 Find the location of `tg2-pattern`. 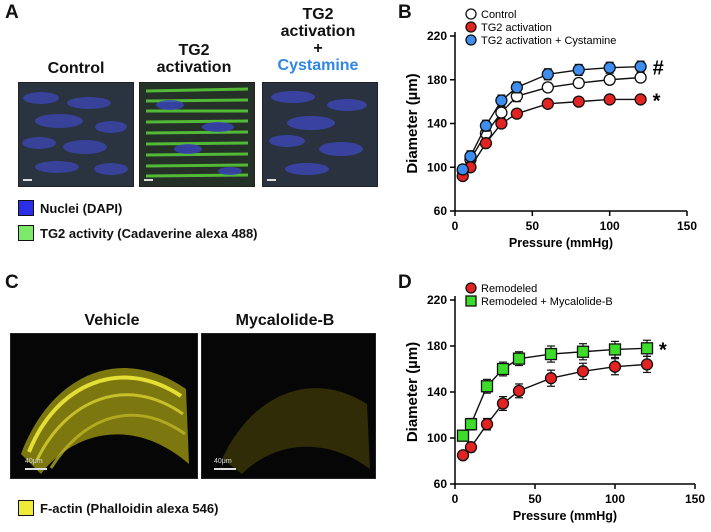

tg2-pattern is located at coordinates (197, 132).